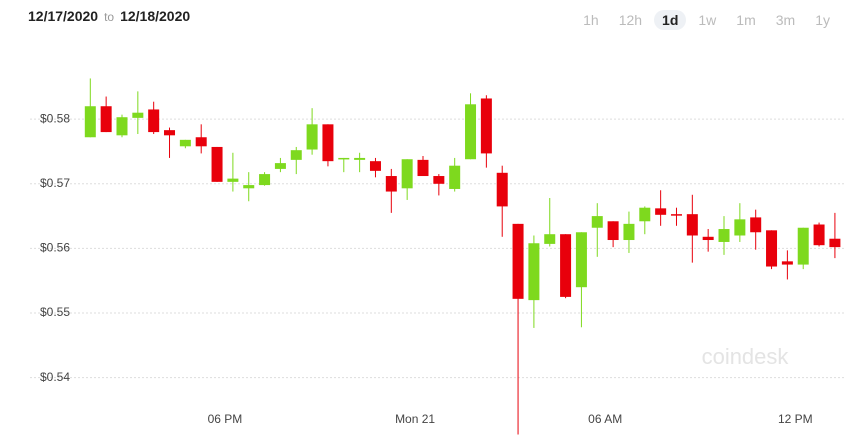 This screenshot has height=437, width=846. I want to click on y-tick-label: $0.55, so click(55, 312).